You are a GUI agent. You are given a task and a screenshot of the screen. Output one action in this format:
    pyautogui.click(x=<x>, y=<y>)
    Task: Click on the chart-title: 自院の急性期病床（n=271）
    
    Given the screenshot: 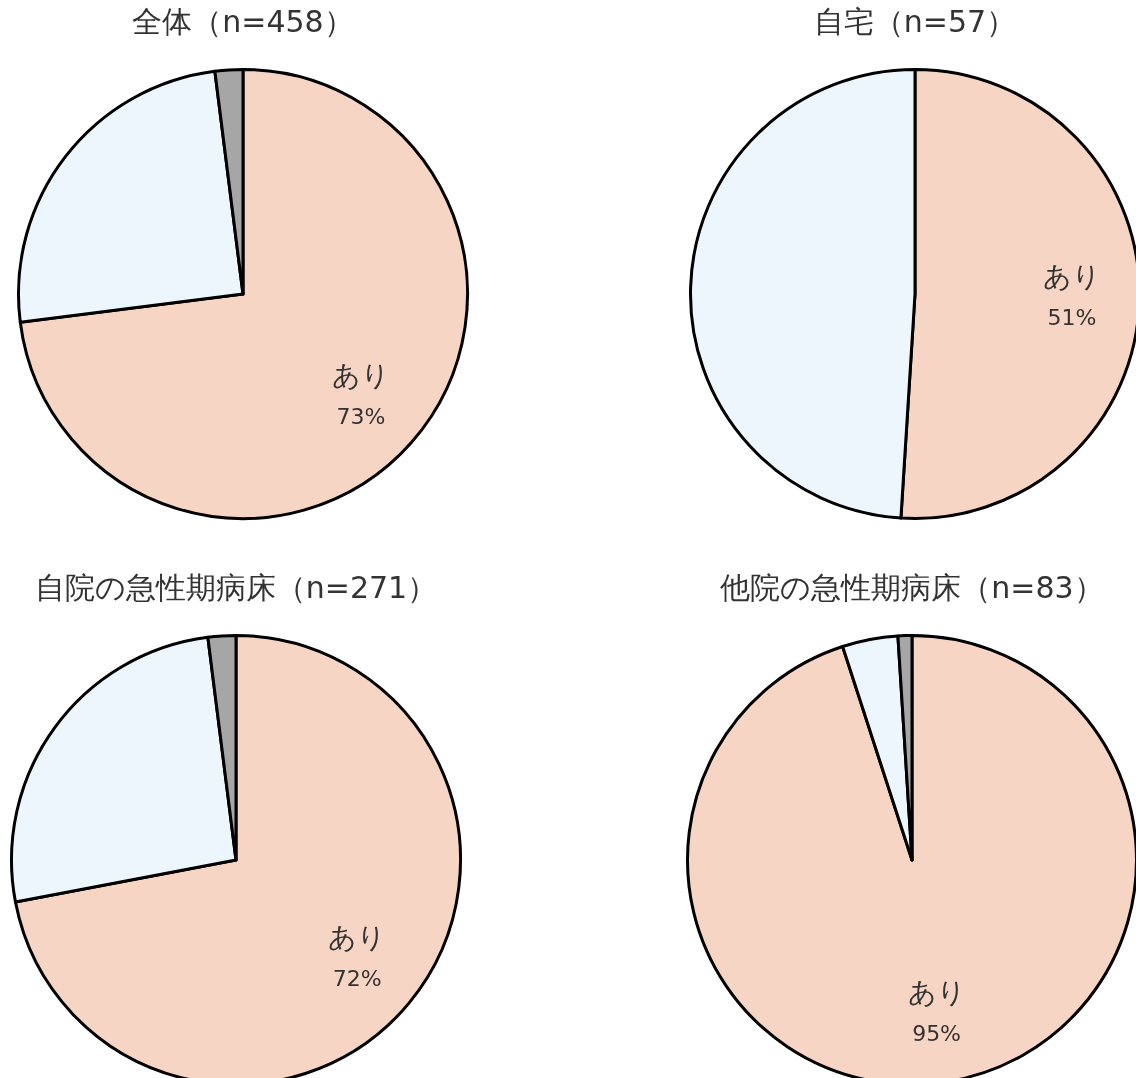 What is the action you would take?
    pyautogui.click(x=236, y=588)
    